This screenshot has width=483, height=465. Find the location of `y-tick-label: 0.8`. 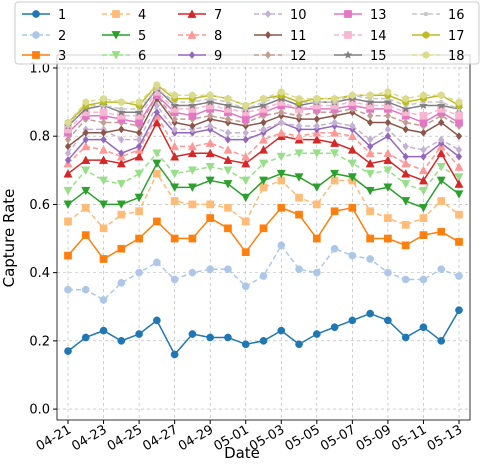

y-tick-label: 0.8 is located at coordinates (39, 137).